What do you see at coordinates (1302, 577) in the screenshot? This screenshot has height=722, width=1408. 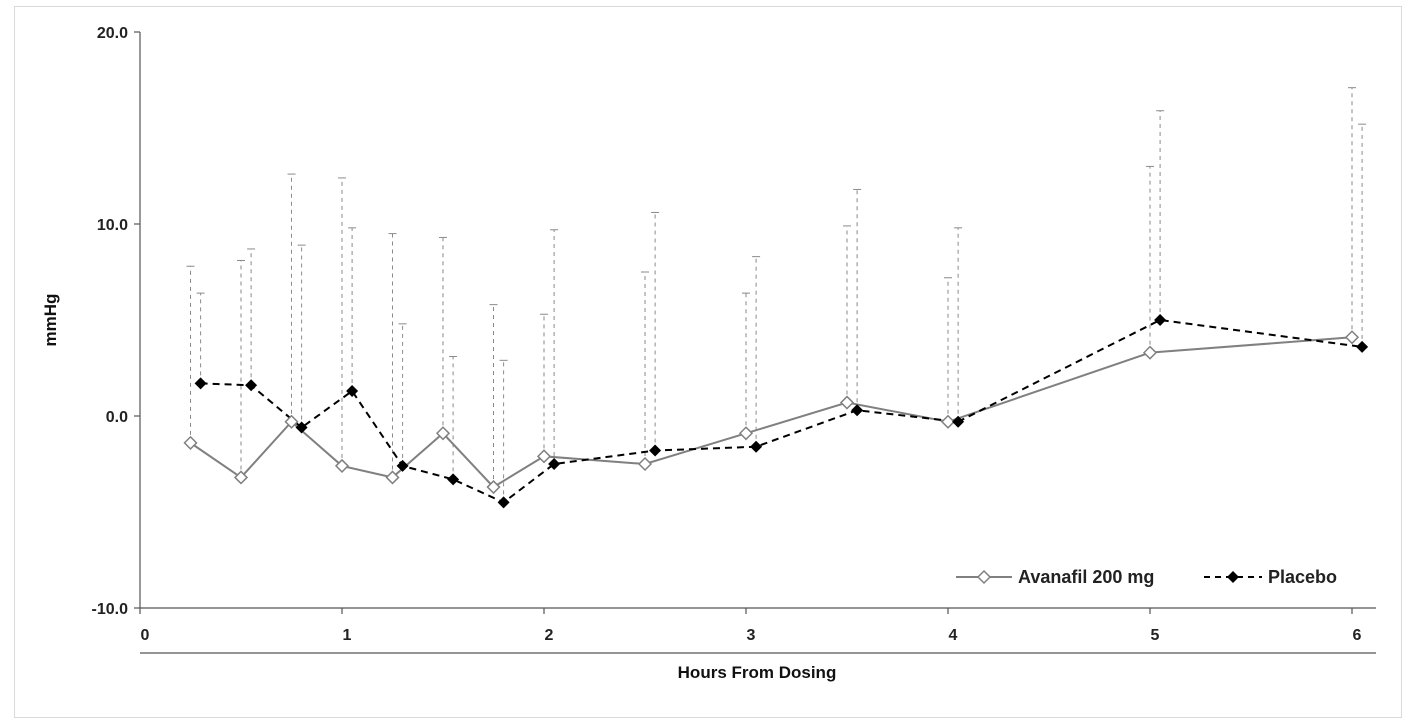 I see `legend-label-placebo: Placebo` at bounding box center [1302, 577].